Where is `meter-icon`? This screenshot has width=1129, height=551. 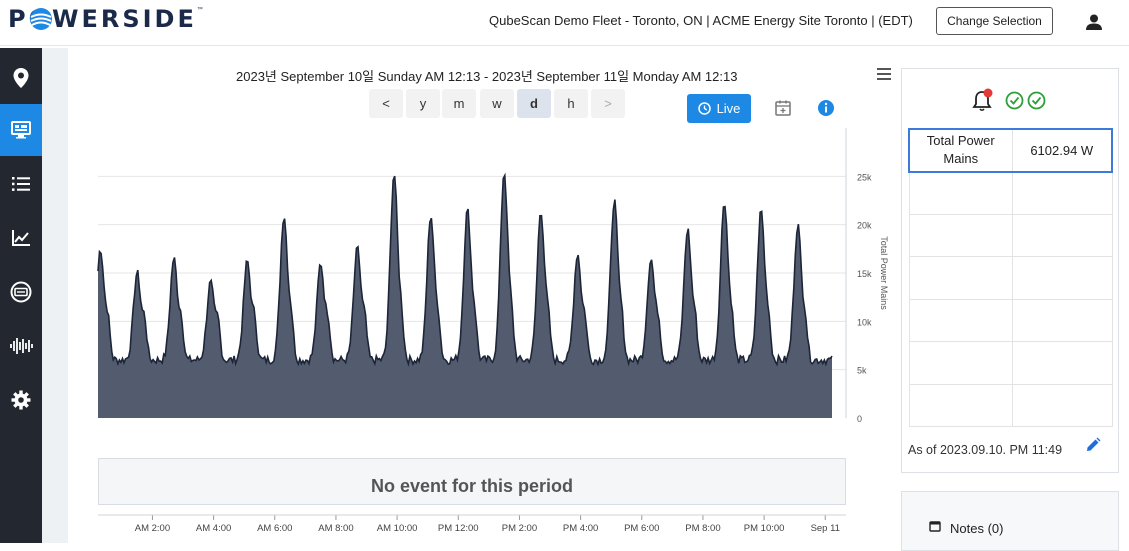 meter-icon is located at coordinates (21, 292).